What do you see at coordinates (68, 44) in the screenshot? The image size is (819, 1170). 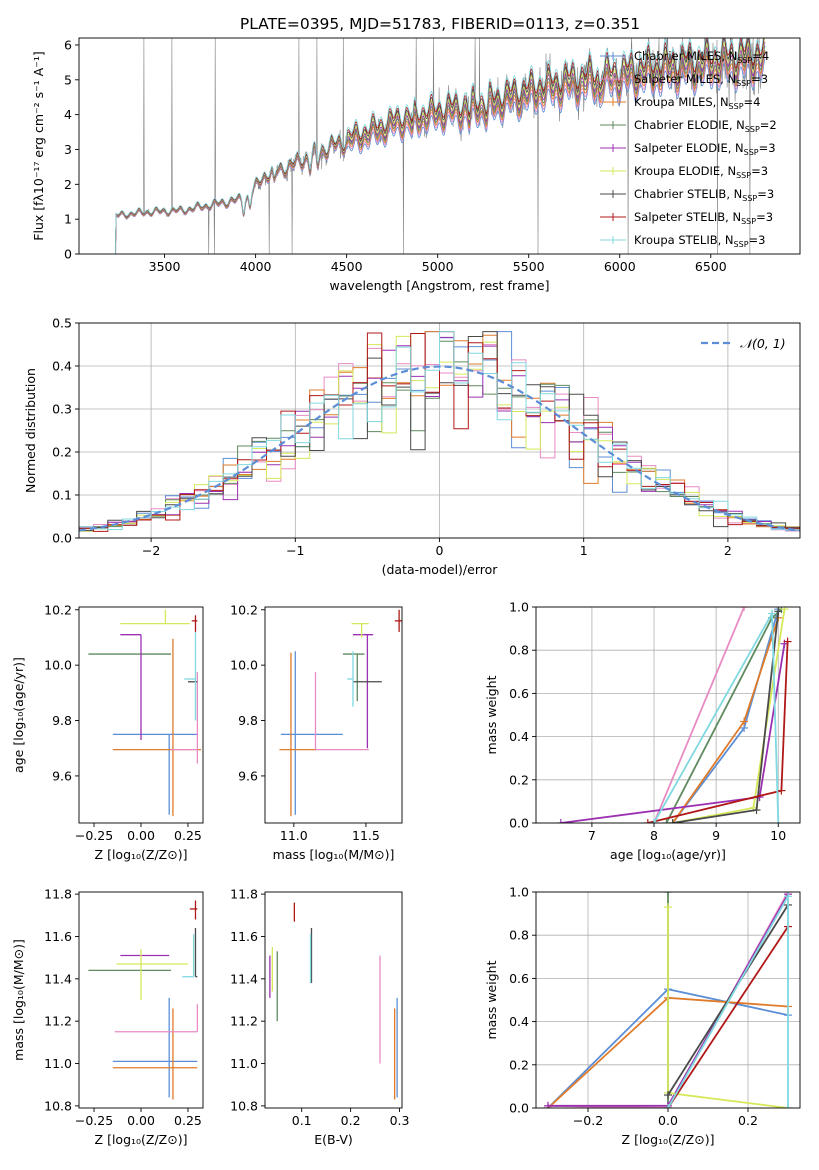 I see `y-tick-label: 6` at bounding box center [68, 44].